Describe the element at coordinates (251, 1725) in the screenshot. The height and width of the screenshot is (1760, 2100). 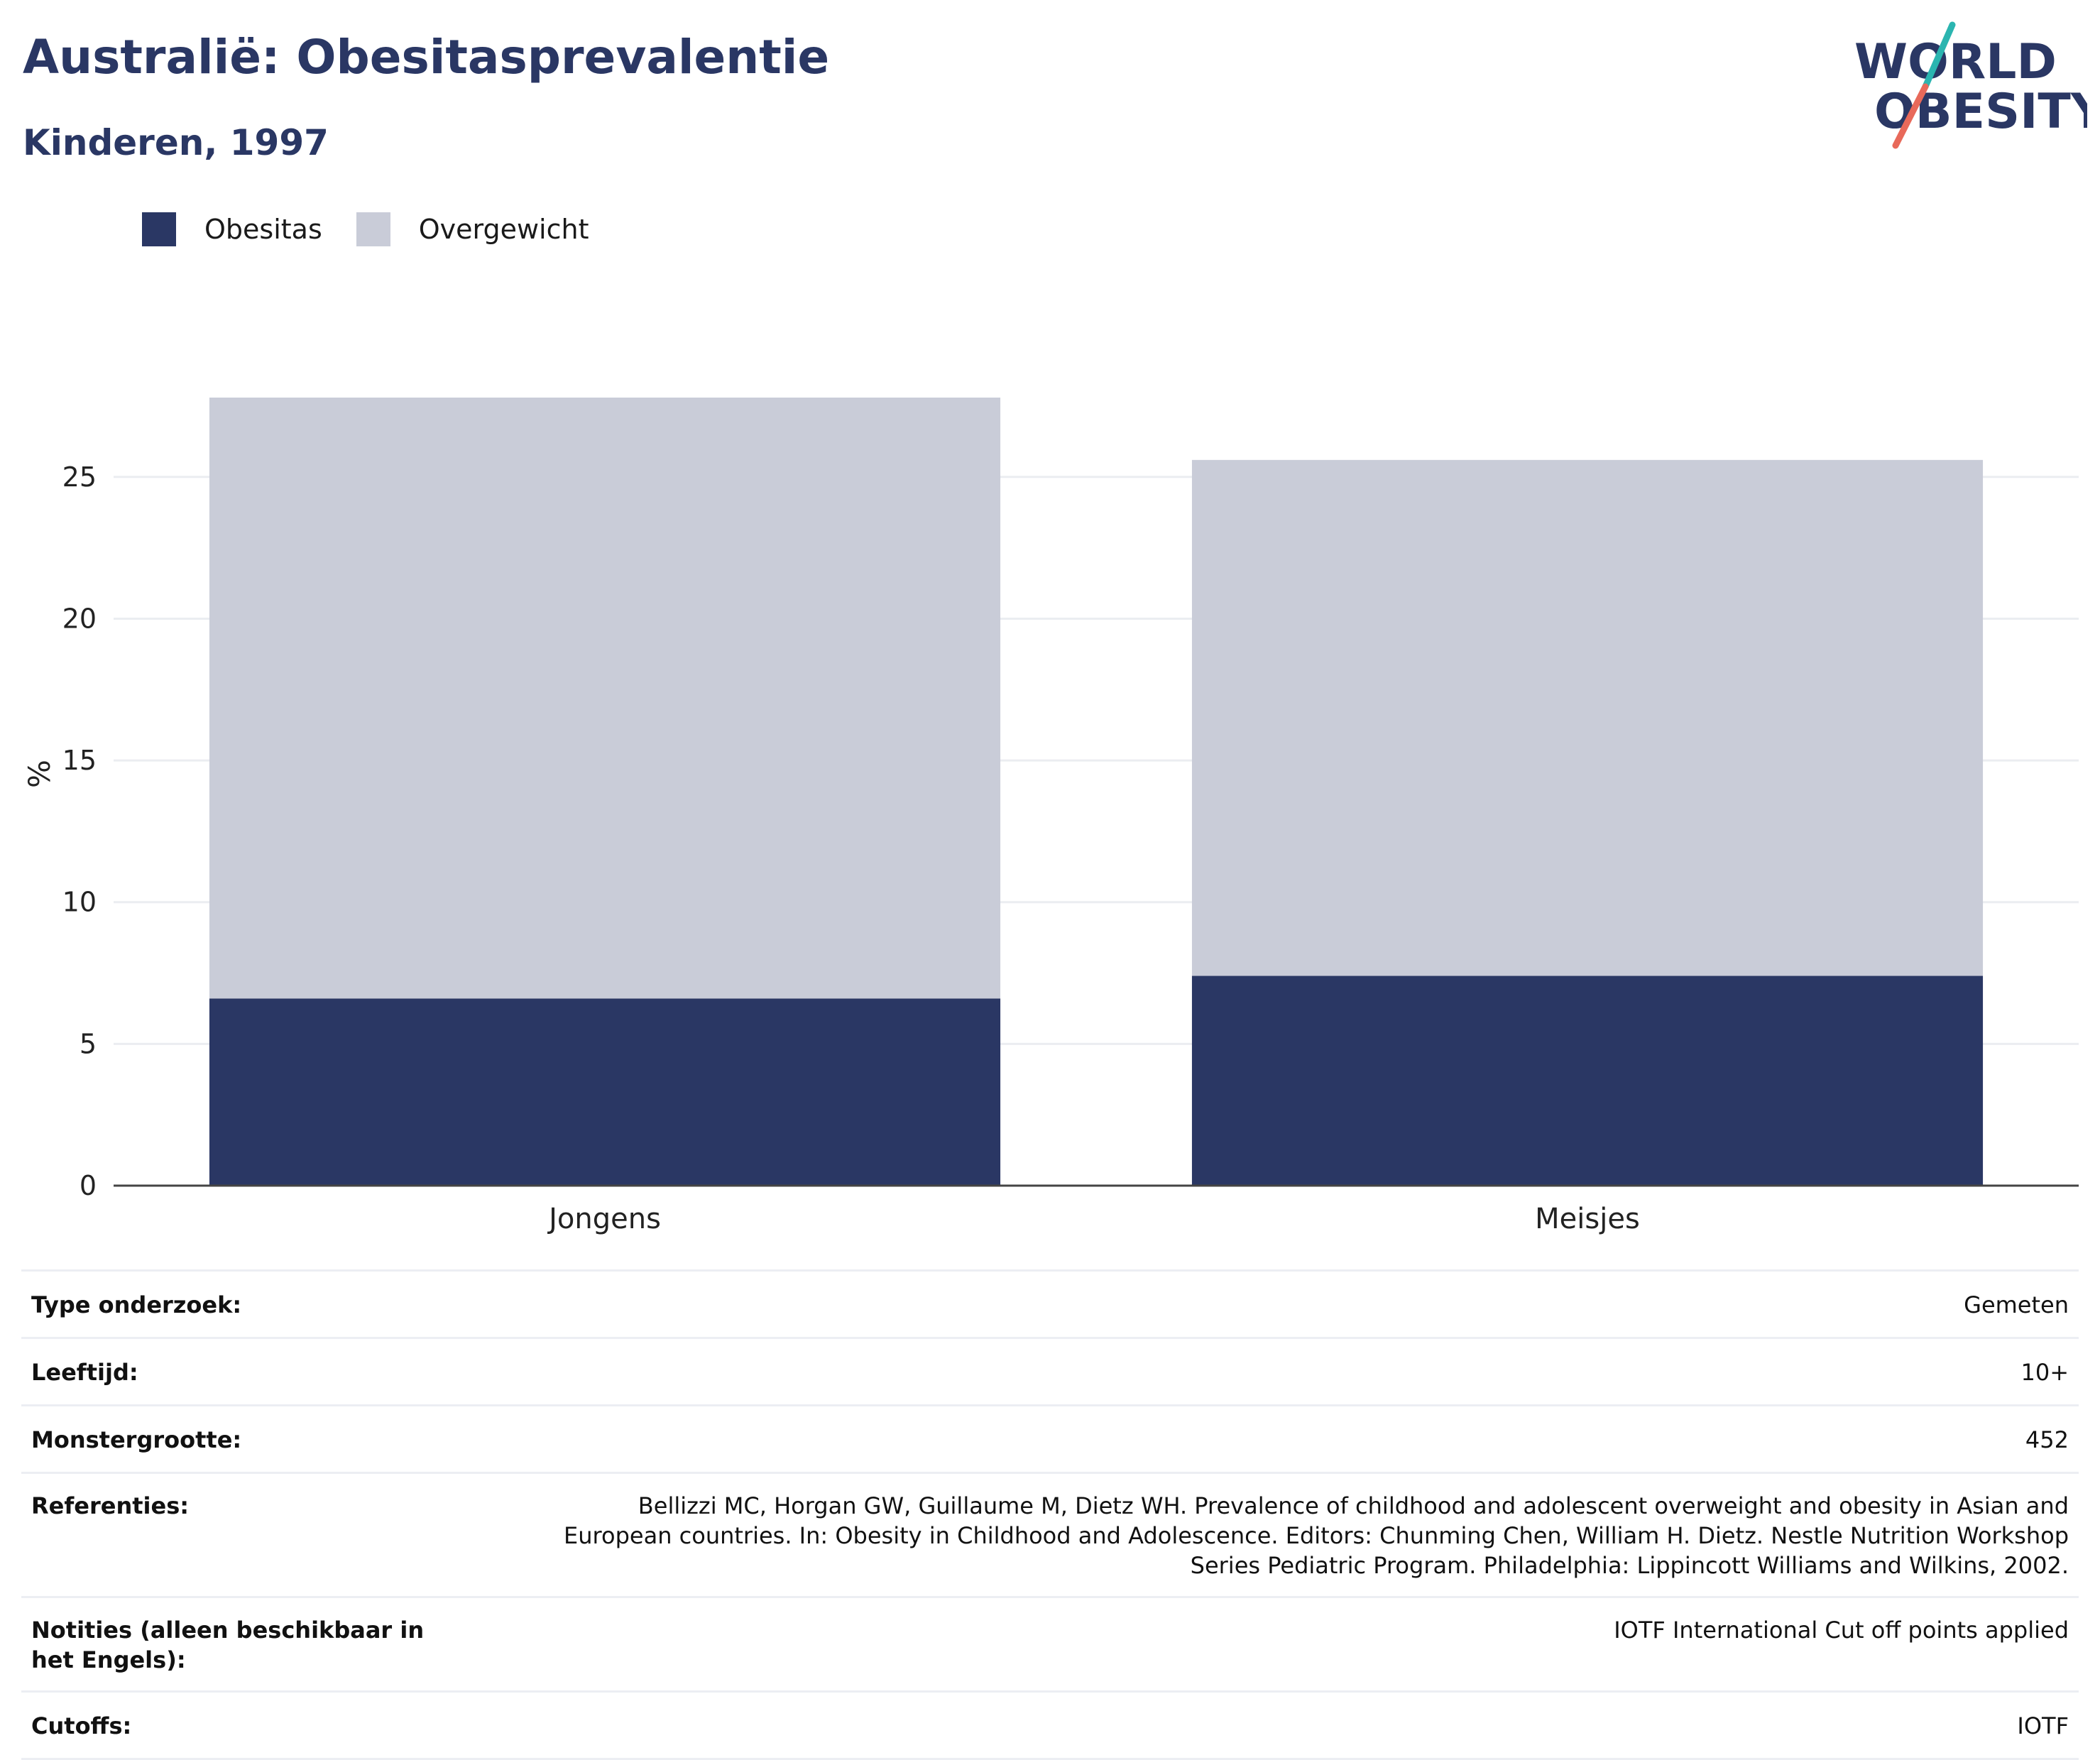
I see `details-label: Cutoffs:` at that location.